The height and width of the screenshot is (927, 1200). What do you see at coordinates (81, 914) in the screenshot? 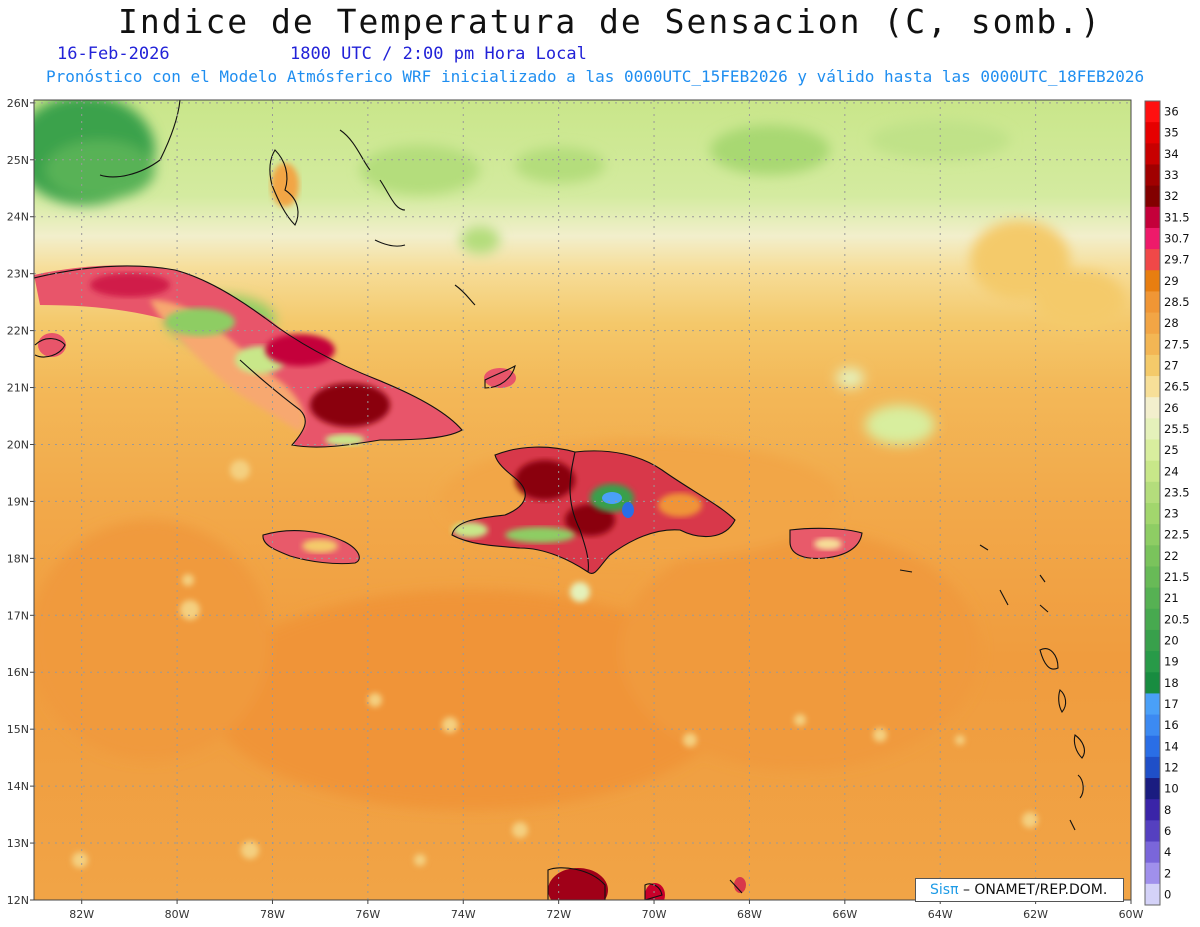
I see `lon-label: 82W` at bounding box center [81, 914].